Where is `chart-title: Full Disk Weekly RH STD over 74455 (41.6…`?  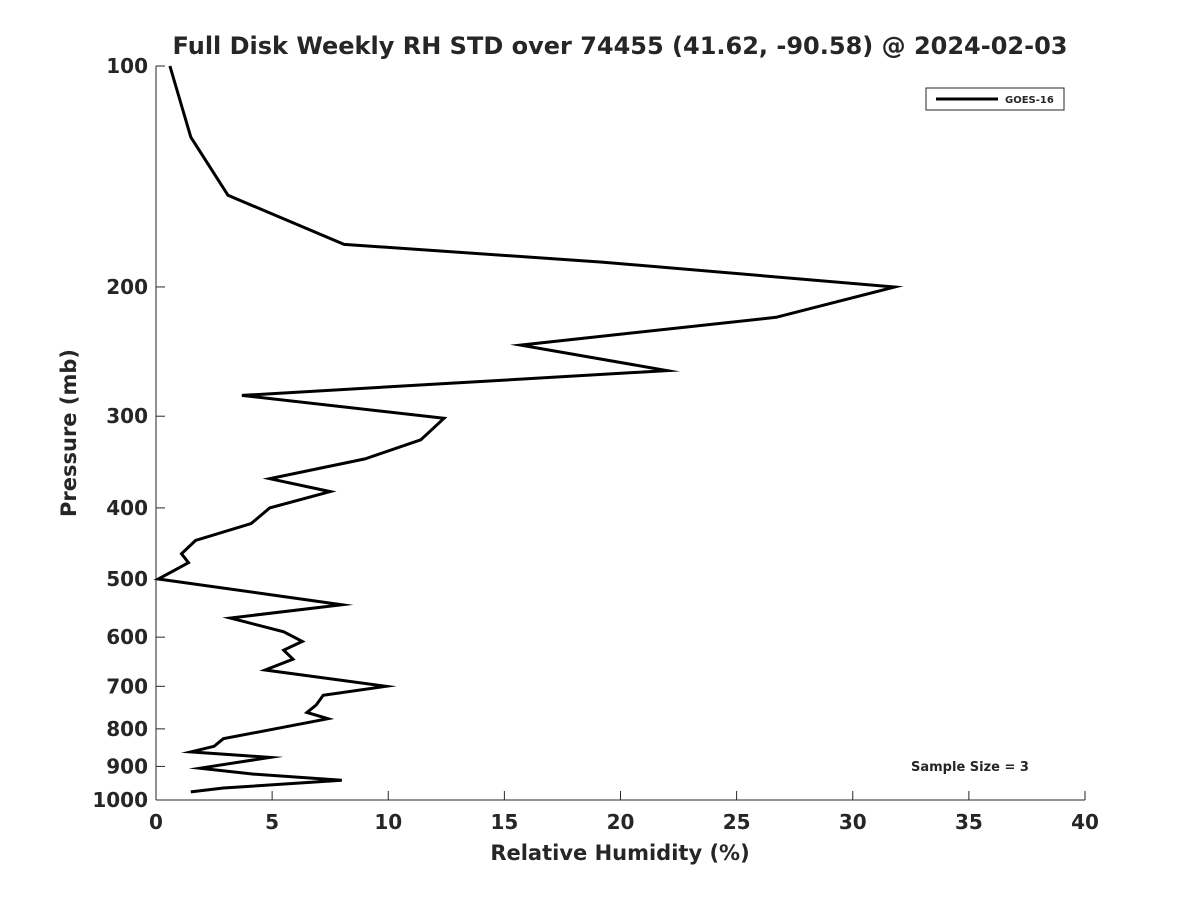 chart-title: Full Disk Weekly RH STD over 74455 (41.6… is located at coordinates (620, 46).